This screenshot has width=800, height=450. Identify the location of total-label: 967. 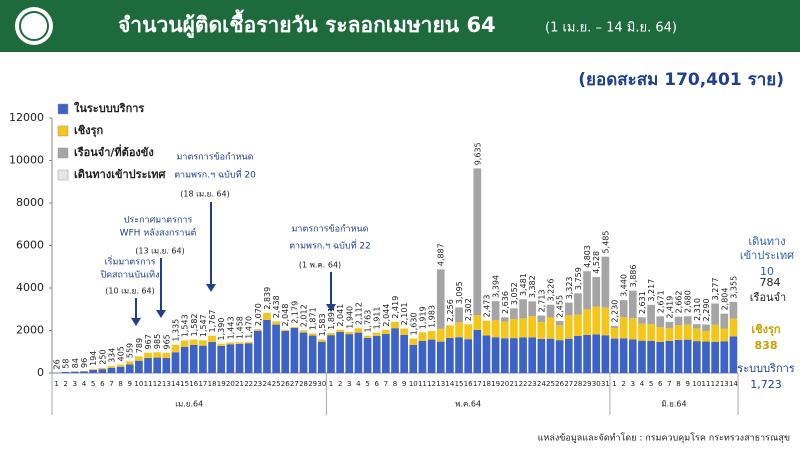
(148, 341).